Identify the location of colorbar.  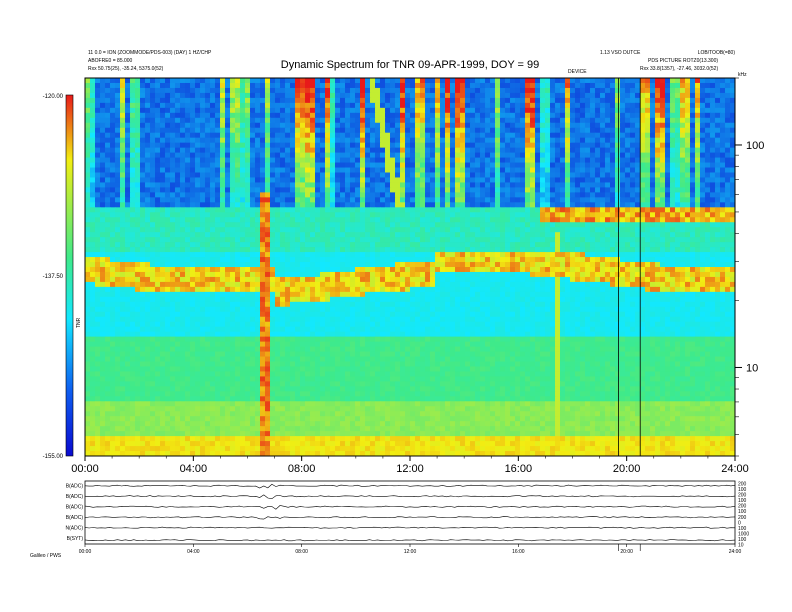
(69, 275).